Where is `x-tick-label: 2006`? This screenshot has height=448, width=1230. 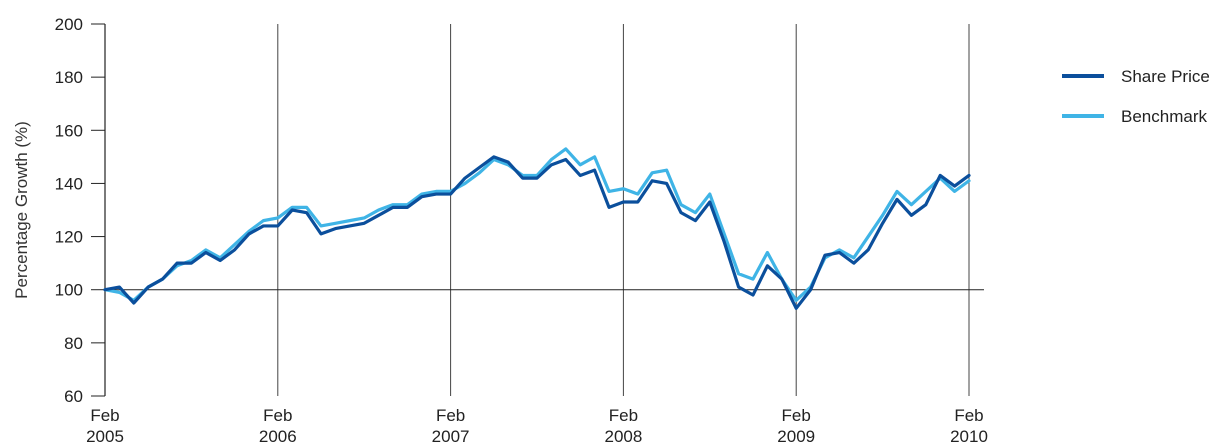
x-tick-label: 2006 is located at coordinates (278, 436).